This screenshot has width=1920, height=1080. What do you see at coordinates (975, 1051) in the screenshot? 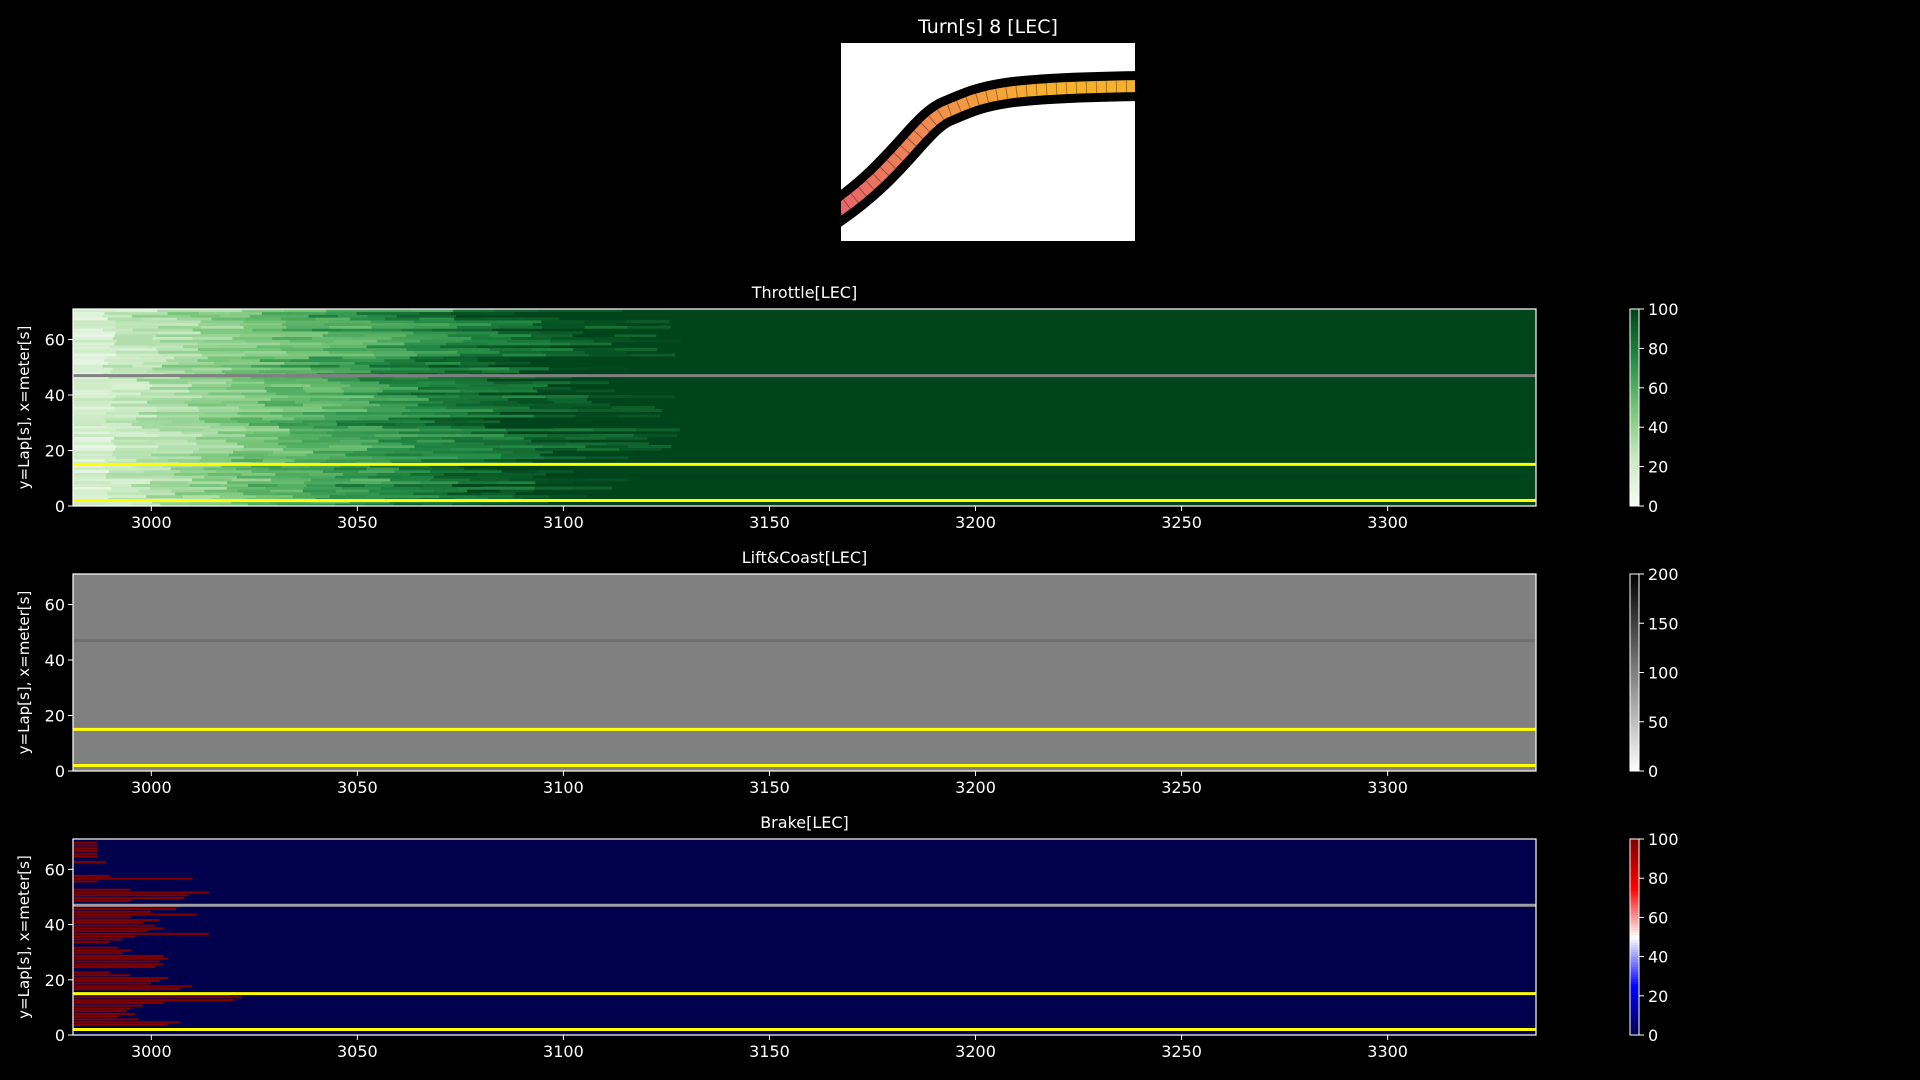
I see `x-tick-label: 3200` at bounding box center [975, 1051].